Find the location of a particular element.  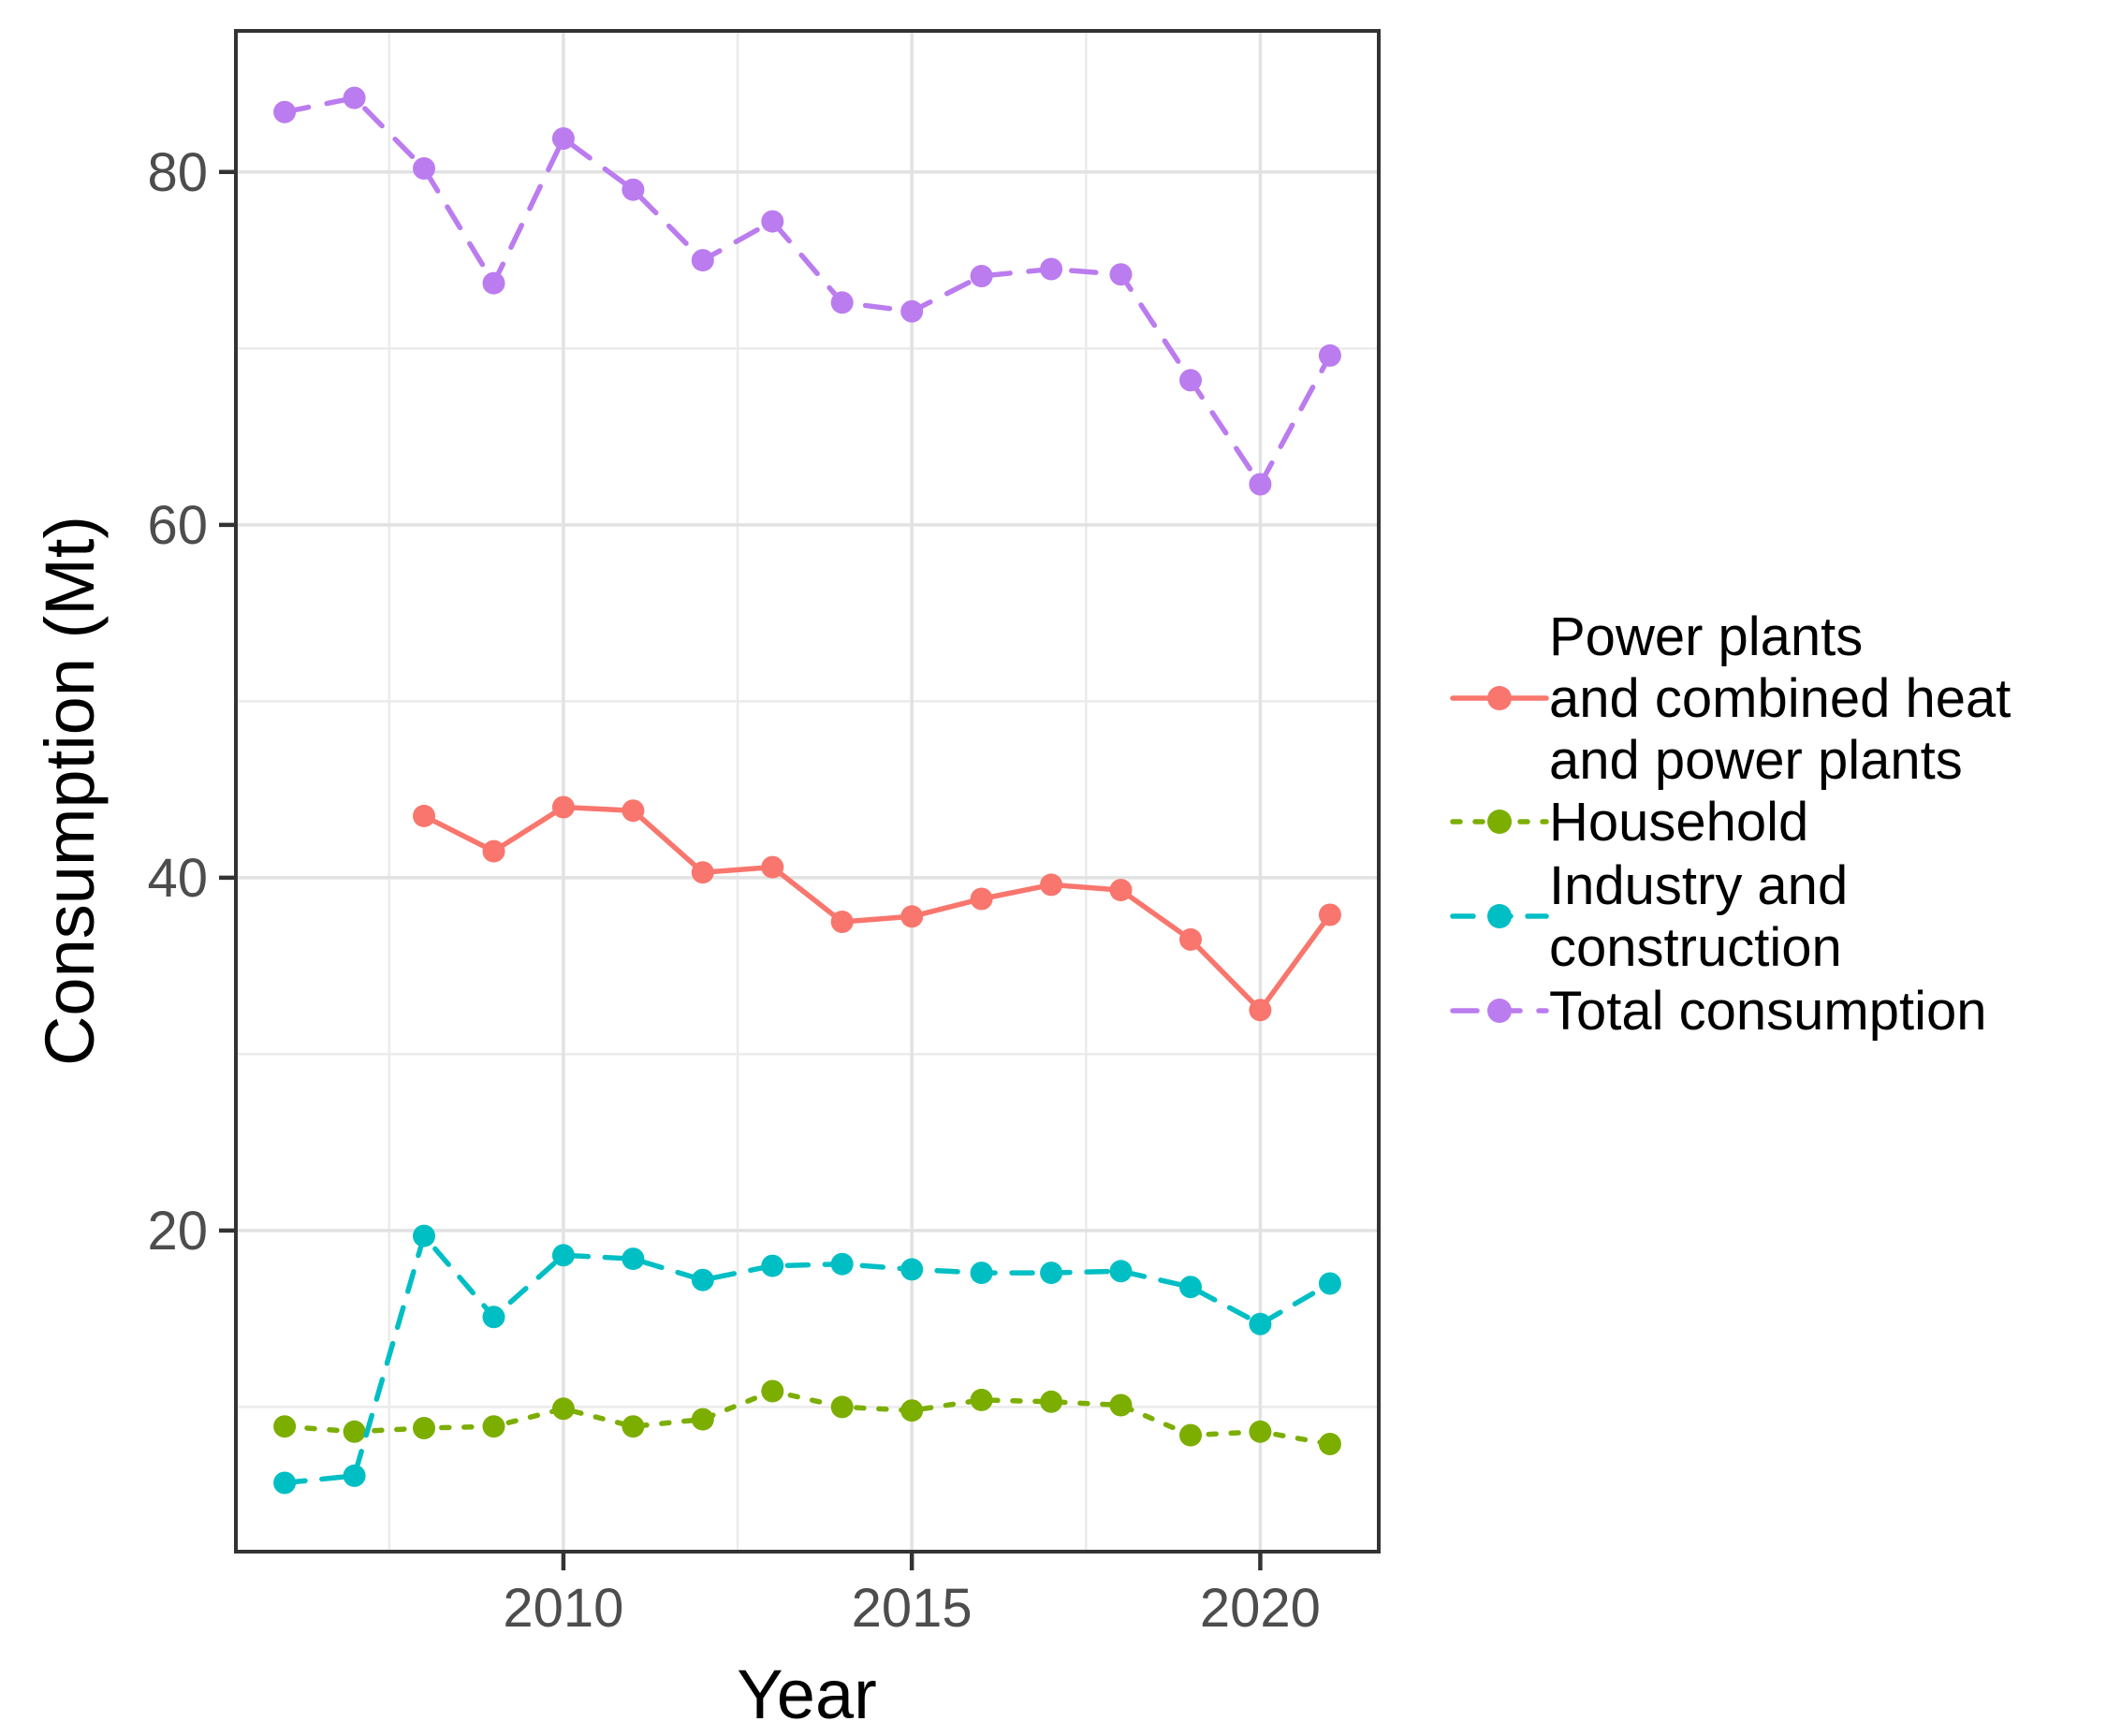

legend-label-total-consumption: Total consumption is located at coordinates (1767, 1011).